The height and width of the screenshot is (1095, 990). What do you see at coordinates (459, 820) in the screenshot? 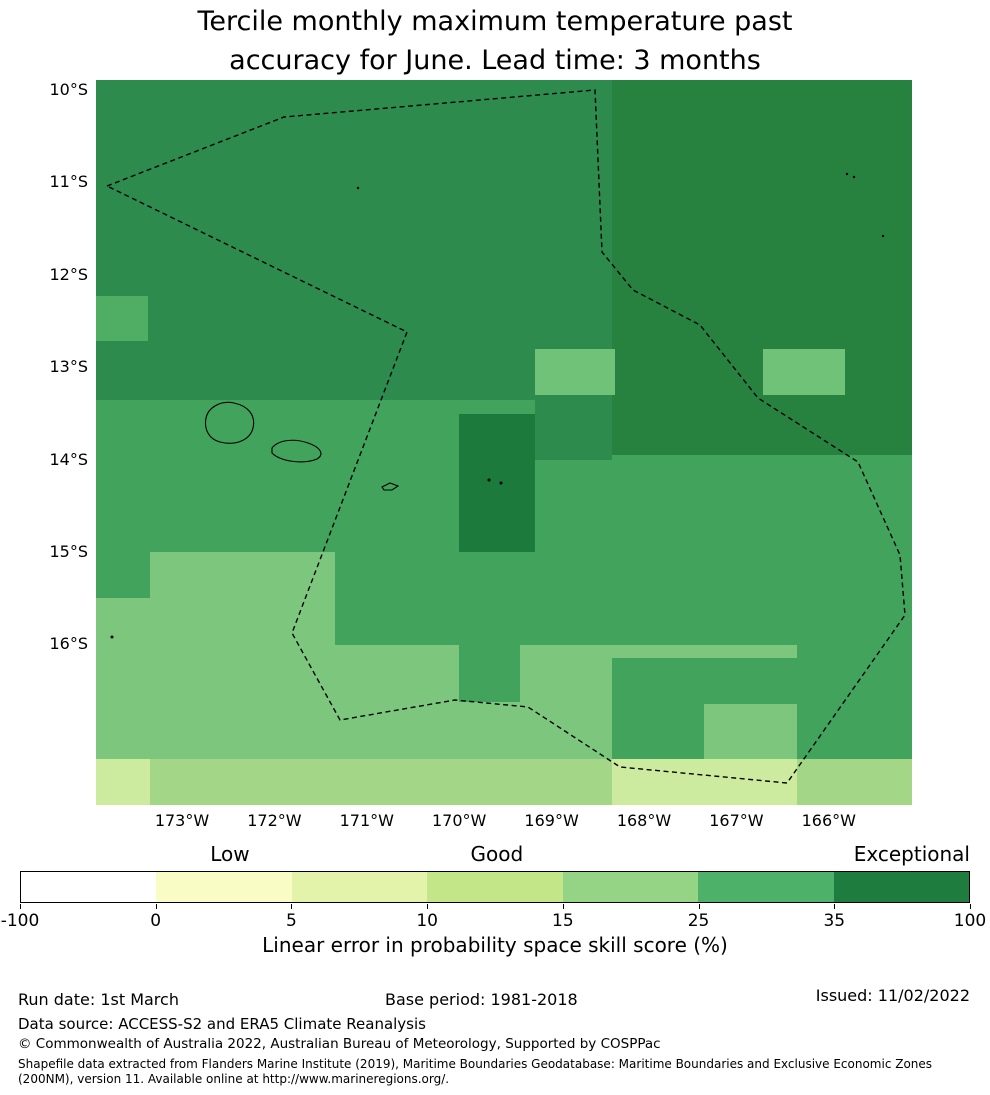
I see `lon-tick-label: 170°W` at bounding box center [459, 820].